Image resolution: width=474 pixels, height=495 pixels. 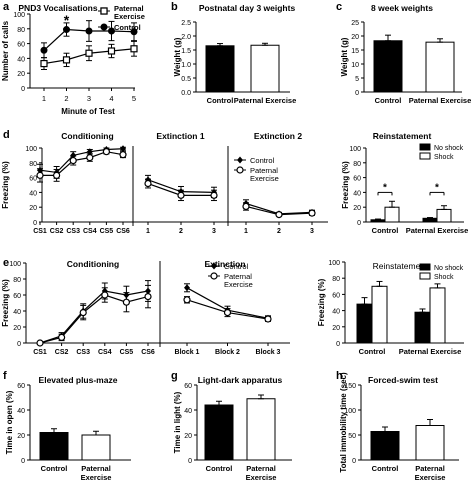 What do you see at coordinates (355, 65) in the screenshot?
I see `y-tick-label: 10` at bounding box center [355, 65].